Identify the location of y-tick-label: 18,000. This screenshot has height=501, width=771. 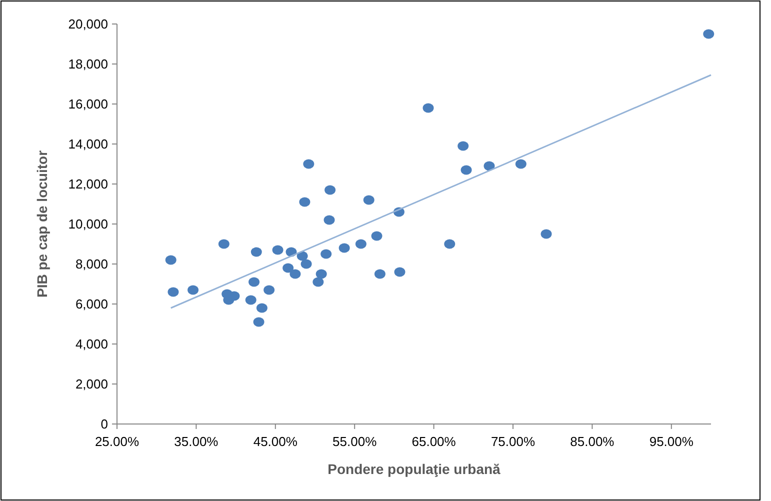
(88, 64).